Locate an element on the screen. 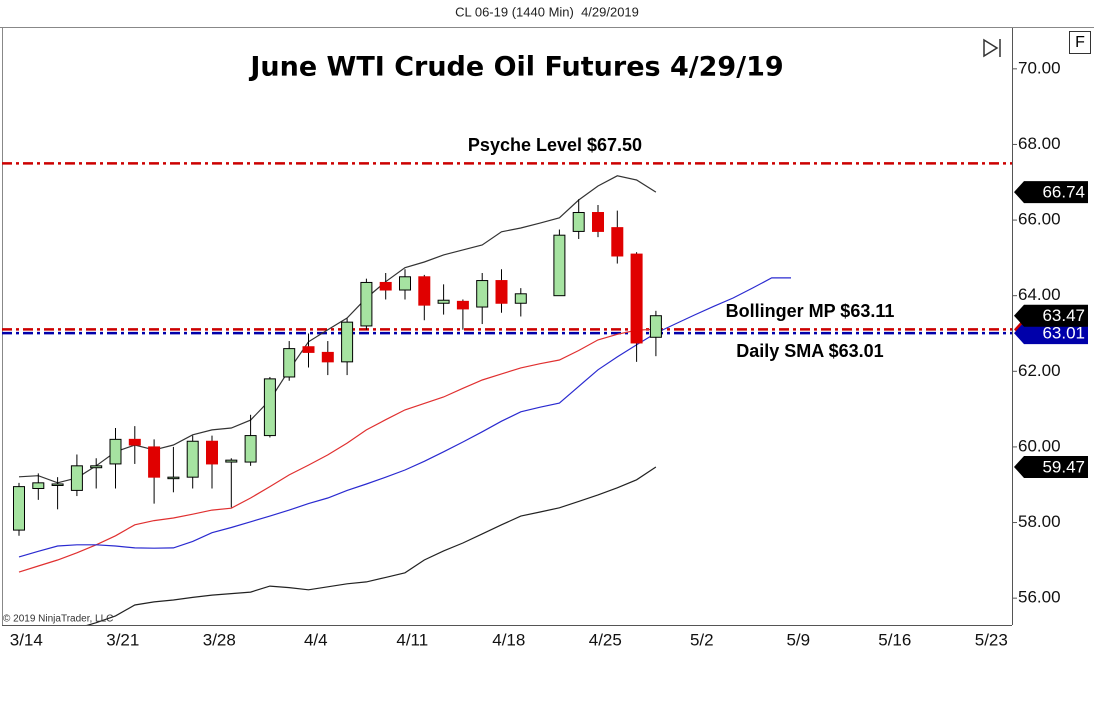 The height and width of the screenshot is (711, 1094). copyright: © 2019 NinjaTrader, LLC is located at coordinates (58, 619).